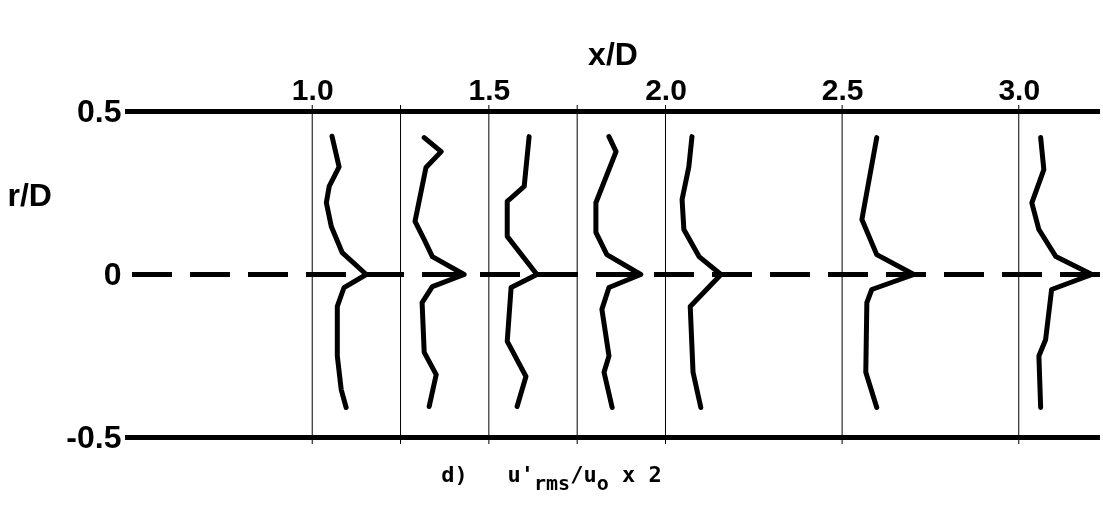 The width and height of the screenshot is (1103, 521). I want to click on x-tick-label: 2.0, so click(666, 89).